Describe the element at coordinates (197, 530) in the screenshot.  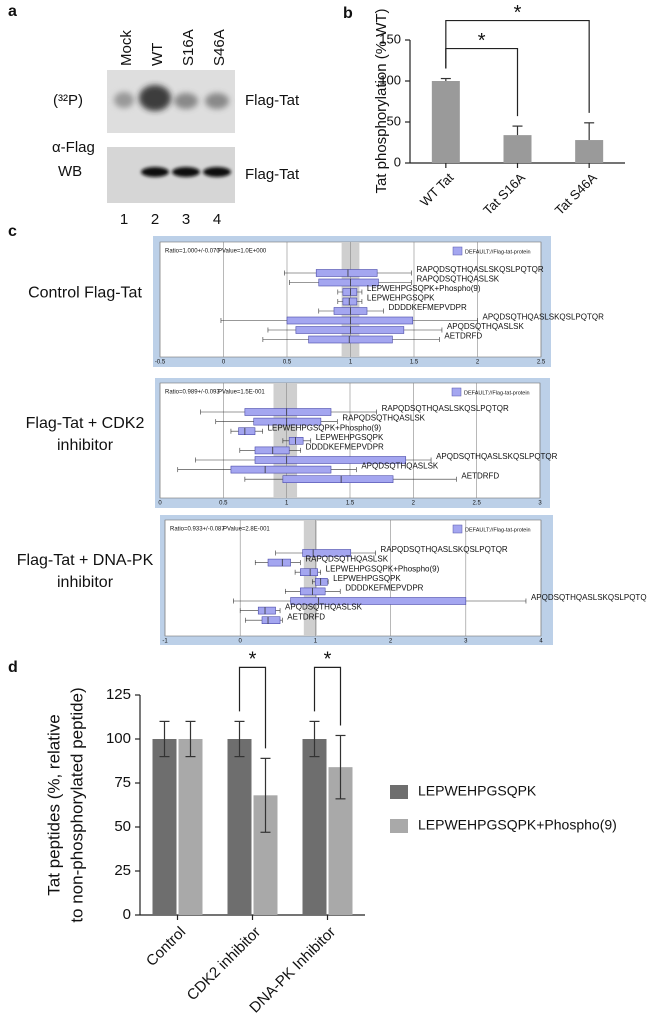
I see `ratio-label: Ratio=0.933+/-0.087` at that location.